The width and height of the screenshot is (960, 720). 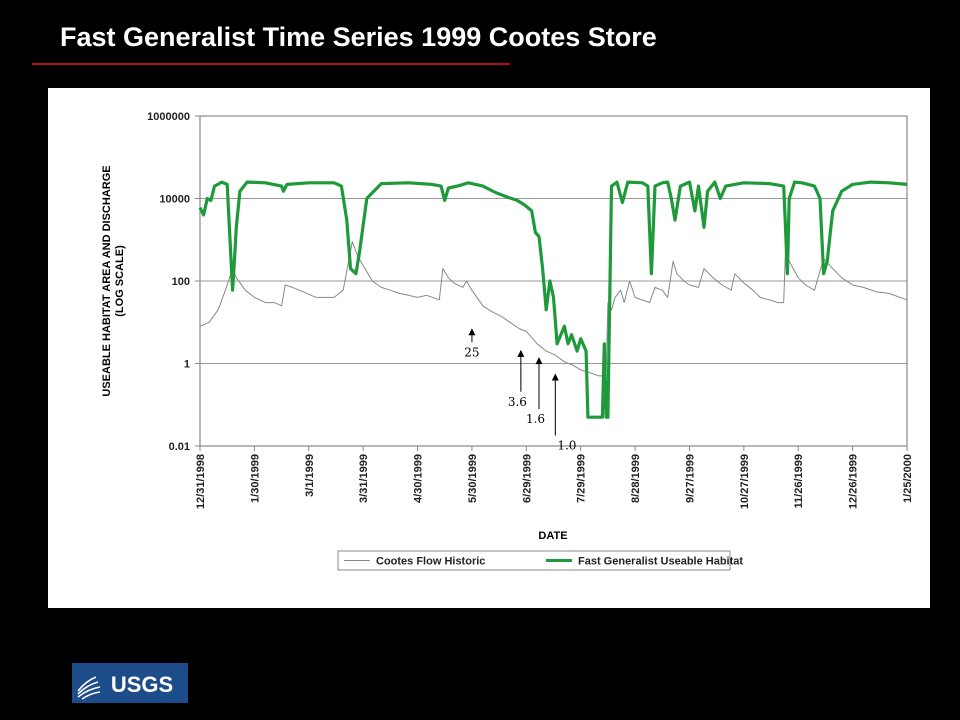 I want to click on legend-box, so click(x=534, y=560).